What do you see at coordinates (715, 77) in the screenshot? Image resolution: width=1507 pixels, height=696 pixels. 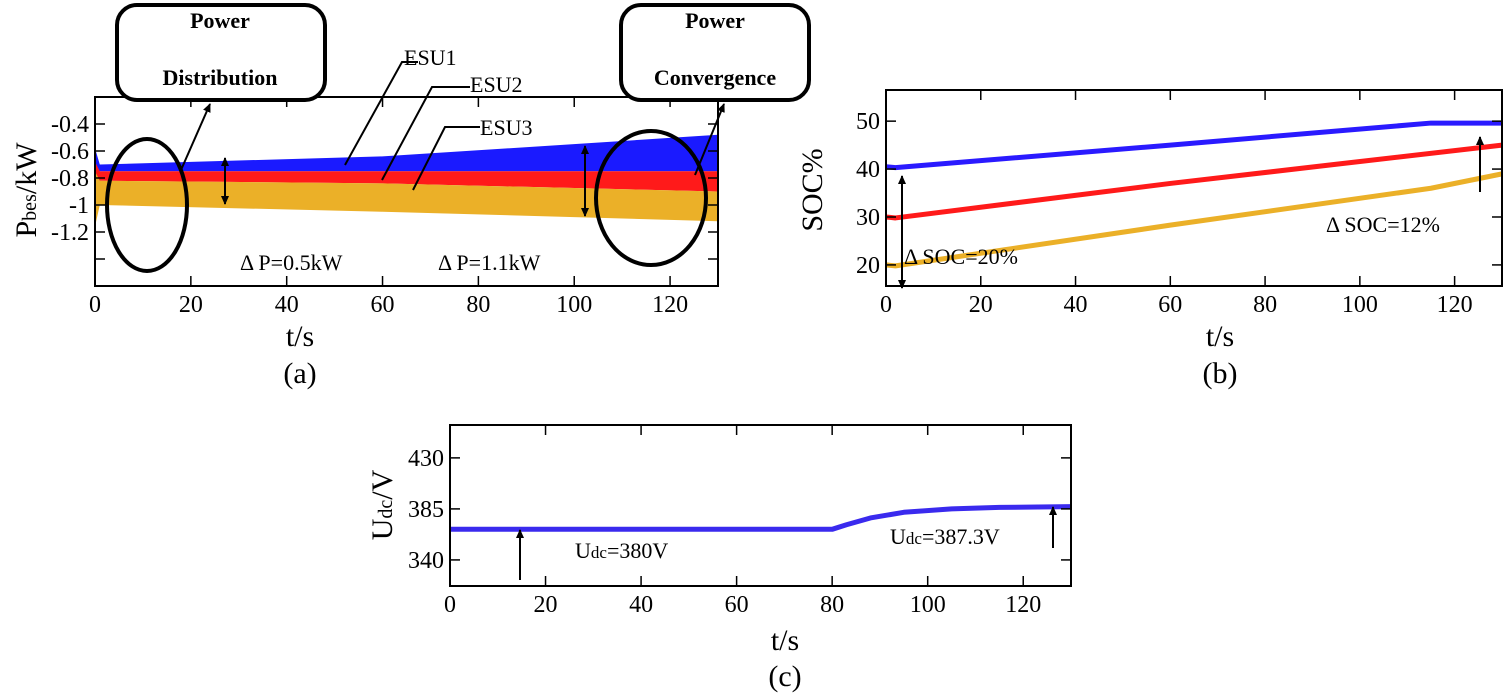 I see `box-right-line2: Convergence` at bounding box center [715, 77].